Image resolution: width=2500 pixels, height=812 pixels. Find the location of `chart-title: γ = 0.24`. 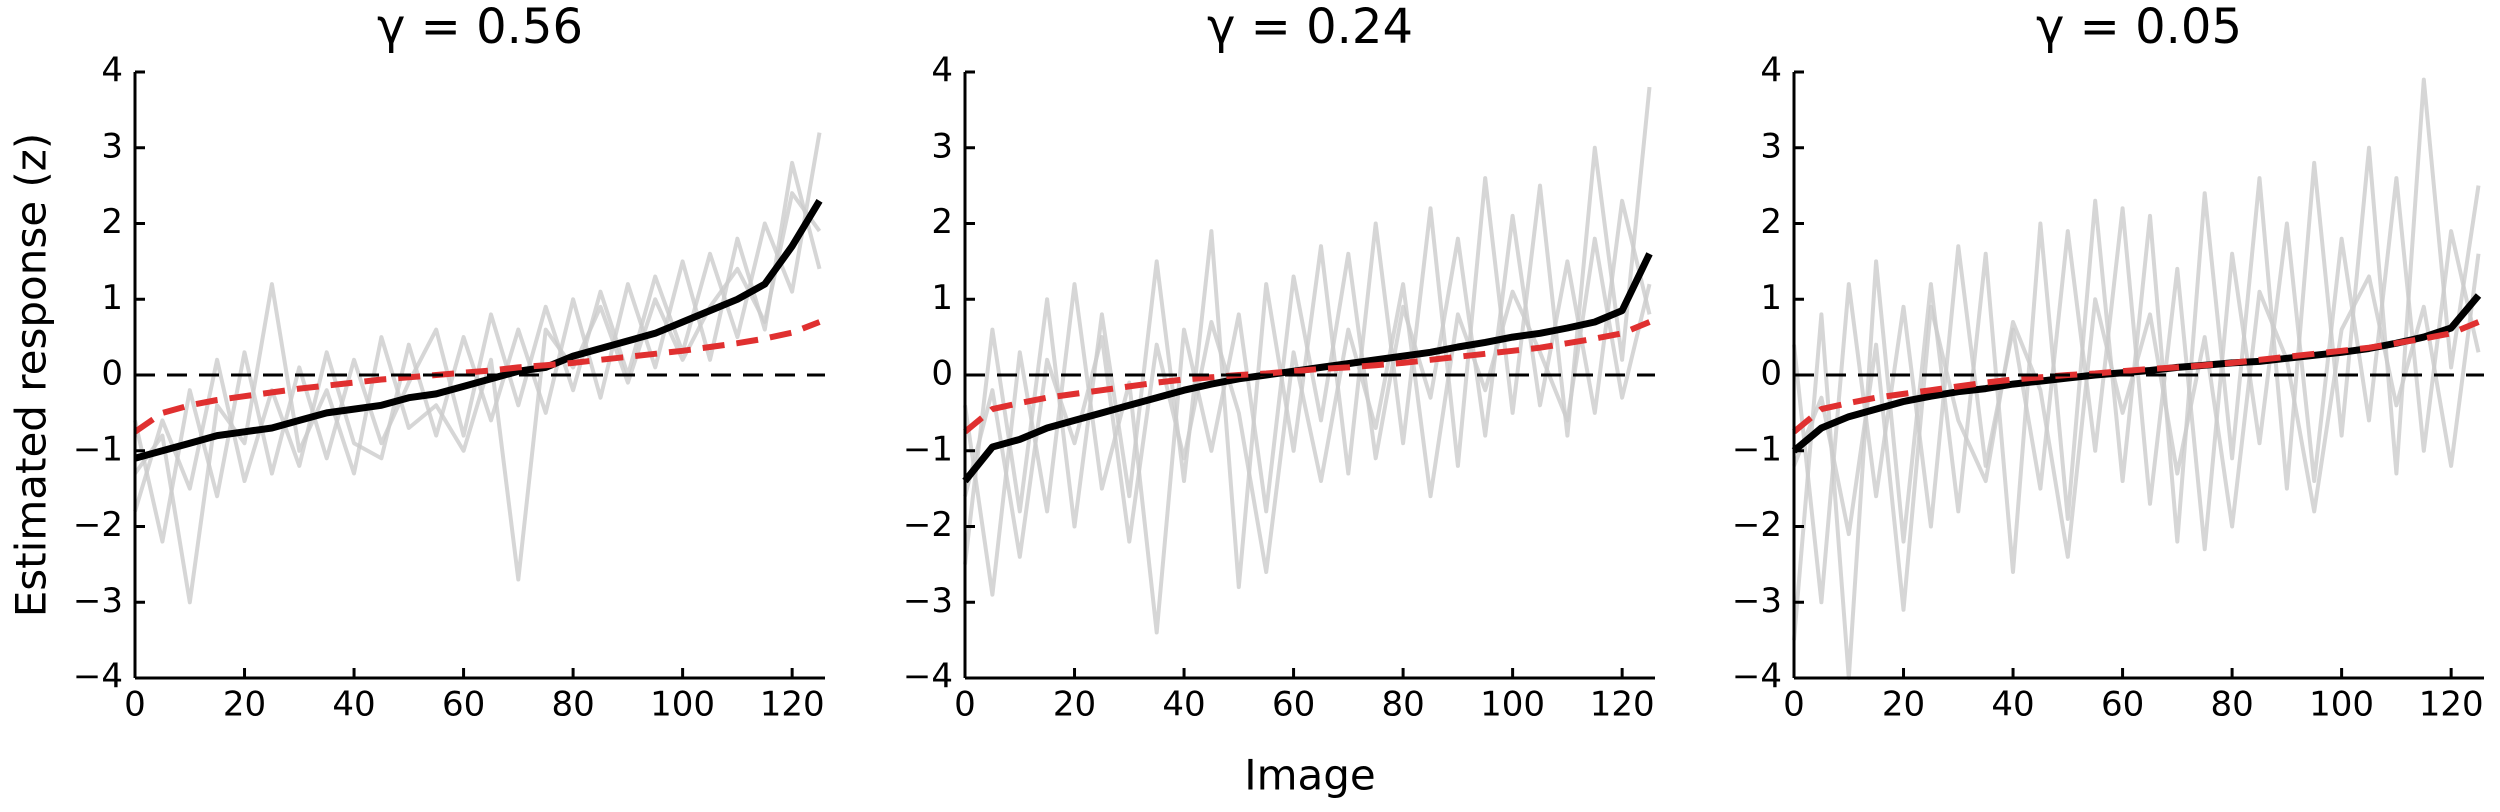

chart-title: γ = 0.24 is located at coordinates (1310, 27).